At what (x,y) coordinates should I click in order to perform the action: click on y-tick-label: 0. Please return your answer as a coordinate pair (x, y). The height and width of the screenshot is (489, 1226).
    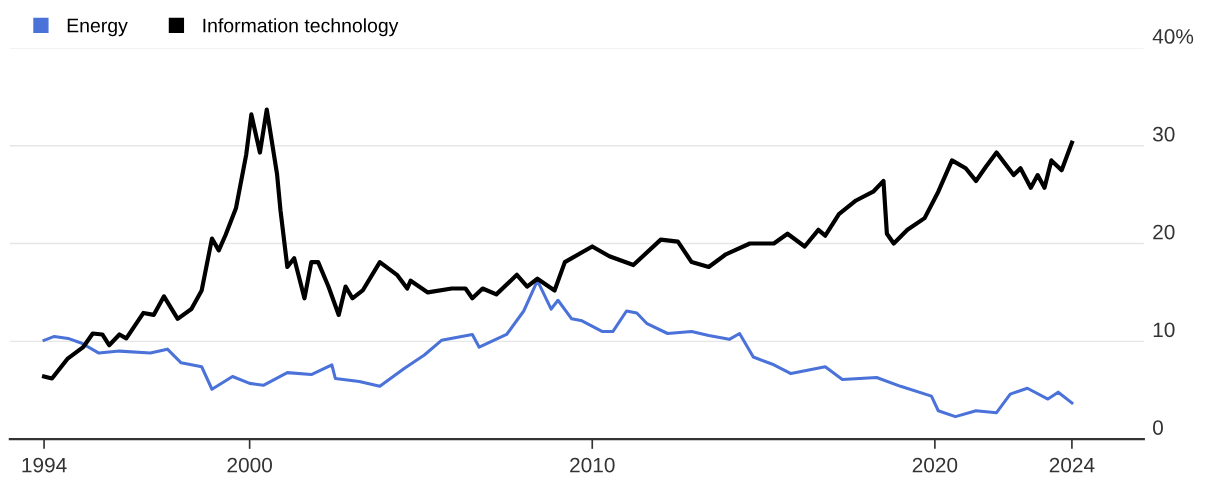
    Looking at the image, I should click on (1158, 427).